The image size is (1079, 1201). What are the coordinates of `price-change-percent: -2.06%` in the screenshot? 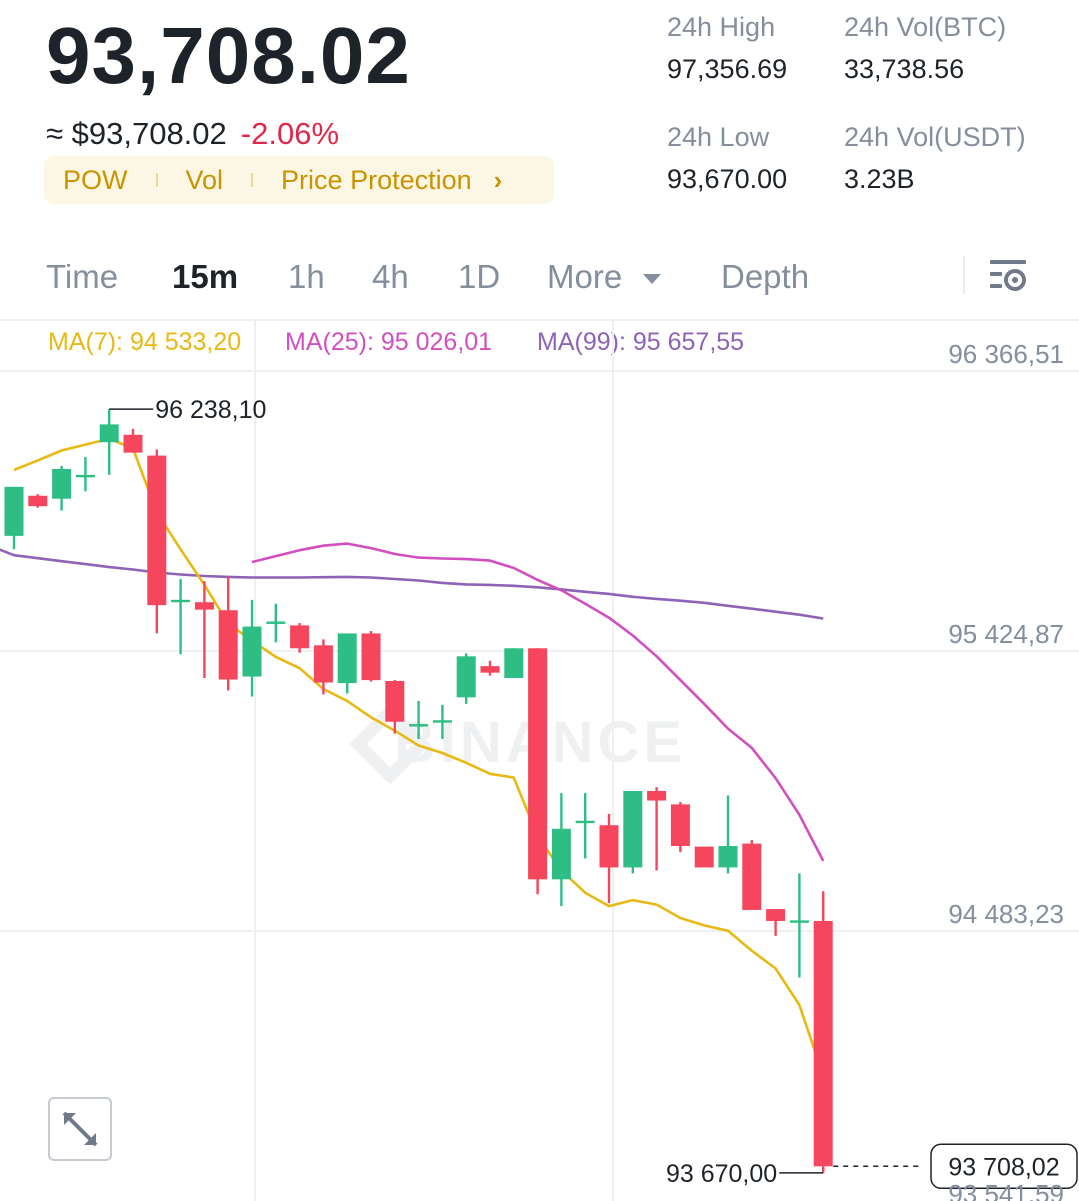 It's located at (290, 133).